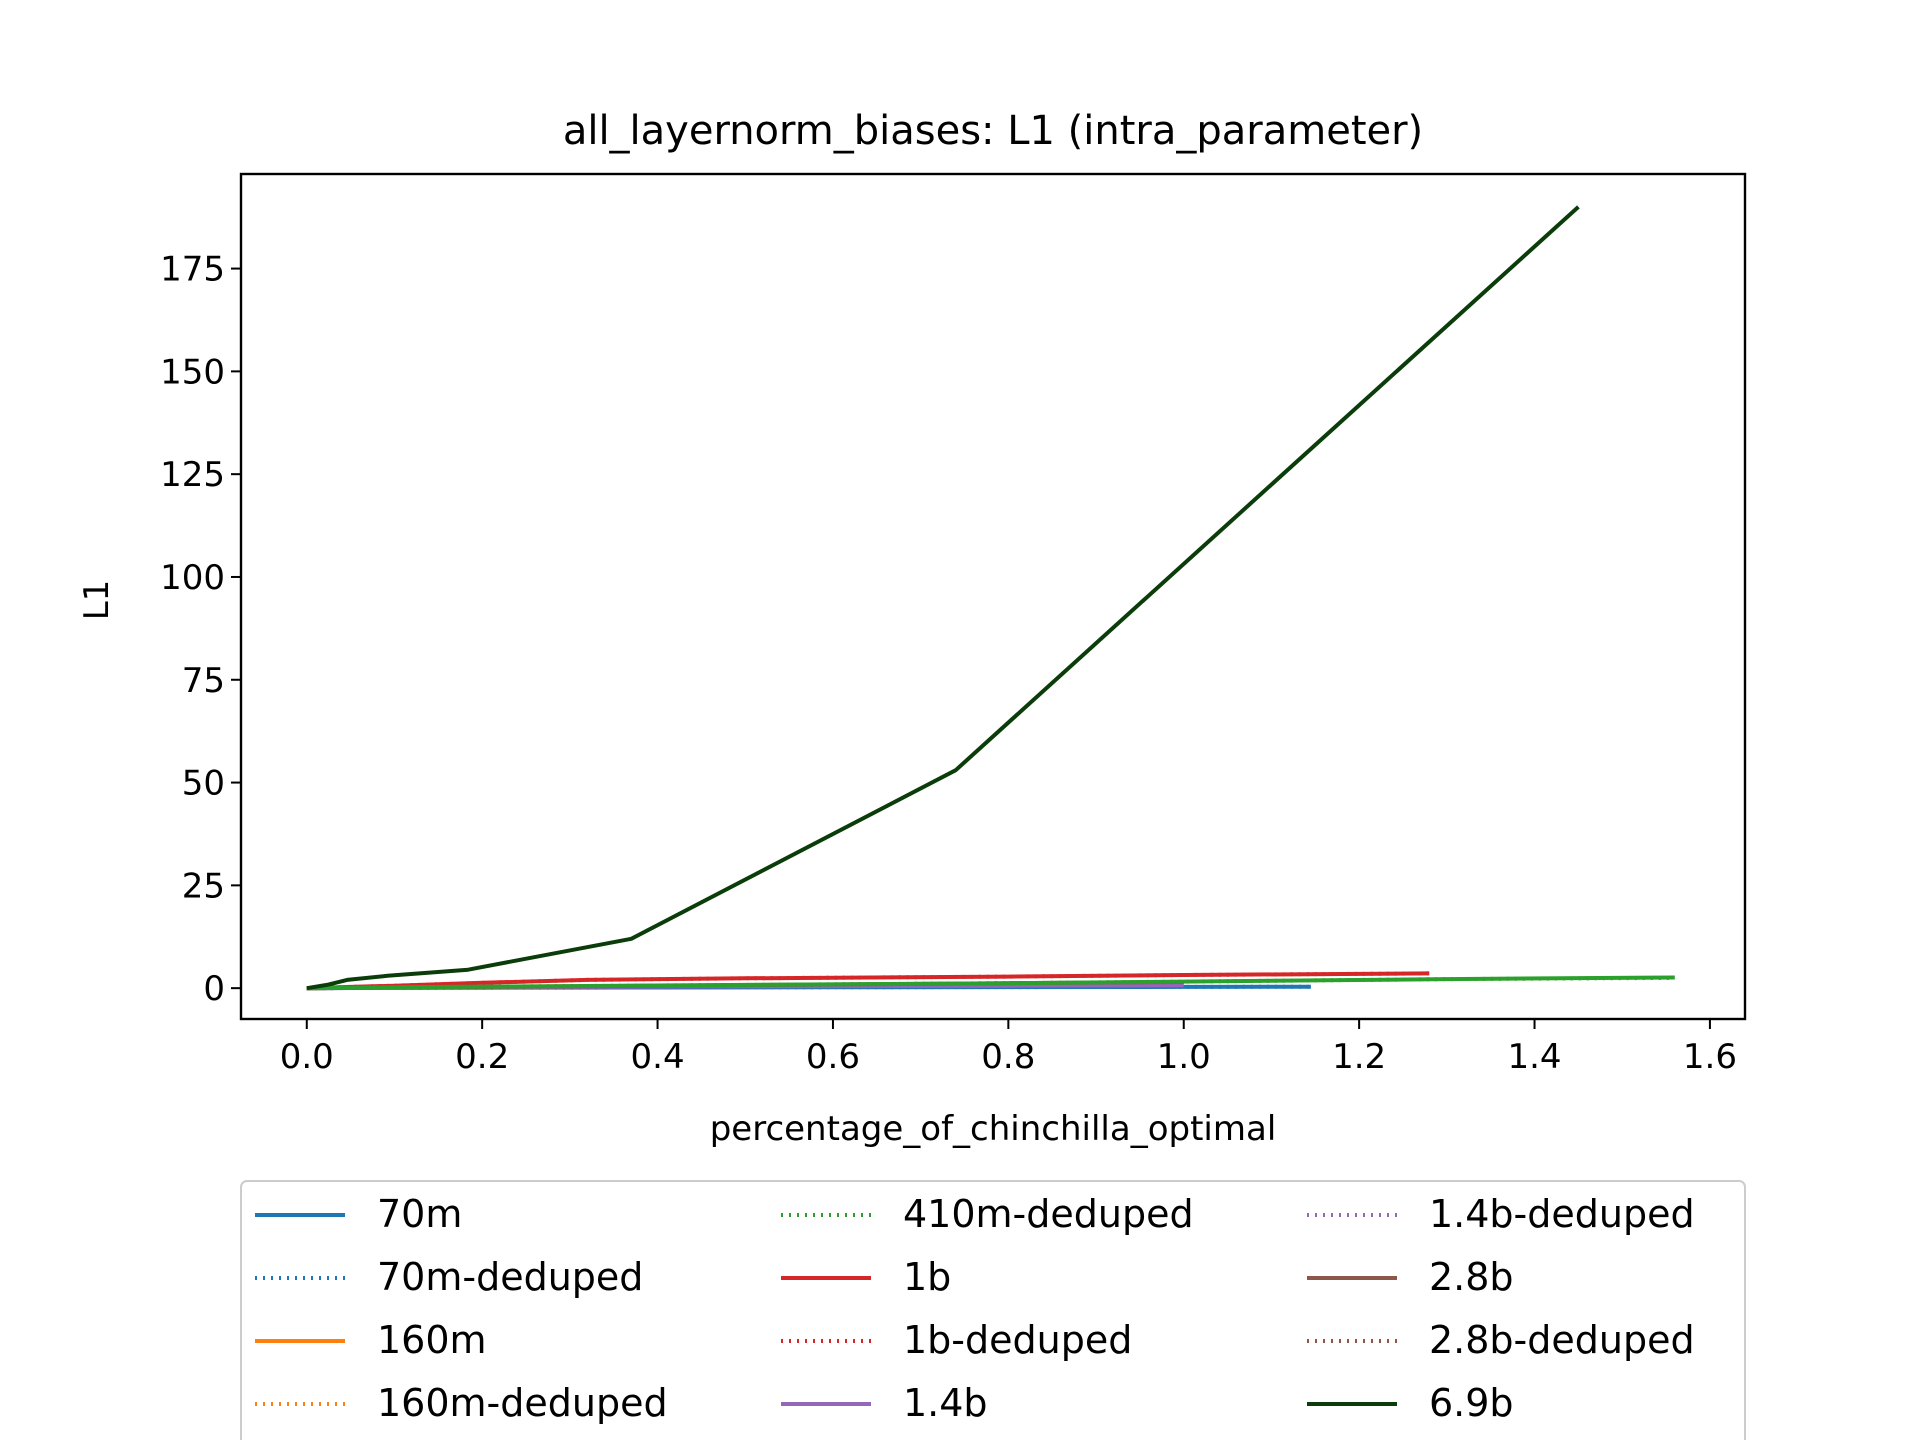  What do you see at coordinates (192, 475) in the screenshot?
I see `y-tick-label: 125` at bounding box center [192, 475].